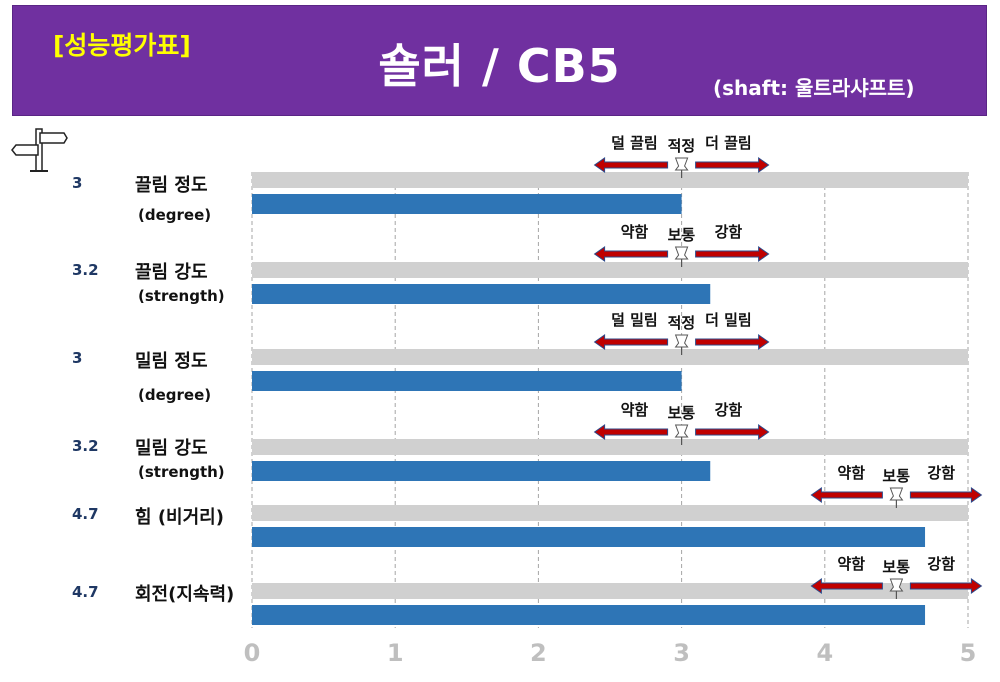 Image resolution: width=1000 pixels, height=682 pixels. Describe the element at coordinates (171, 272) in the screenshot. I see `row-label: 끌림 강도` at that location.